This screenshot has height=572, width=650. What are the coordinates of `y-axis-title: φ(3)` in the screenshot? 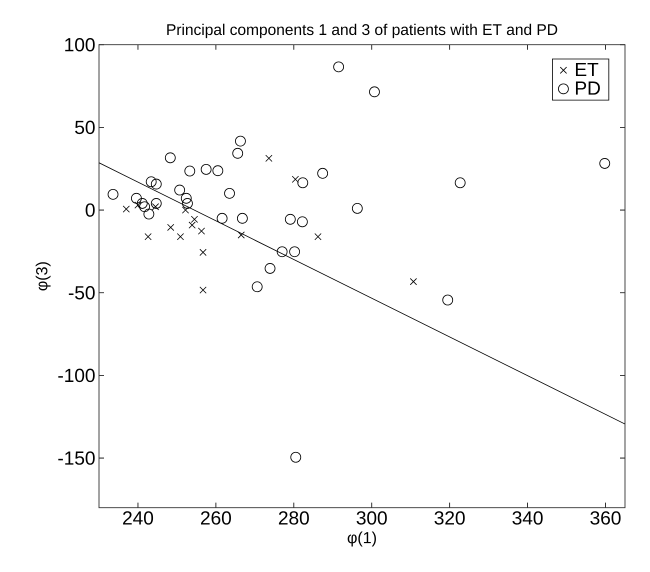 It's located at (43, 276).